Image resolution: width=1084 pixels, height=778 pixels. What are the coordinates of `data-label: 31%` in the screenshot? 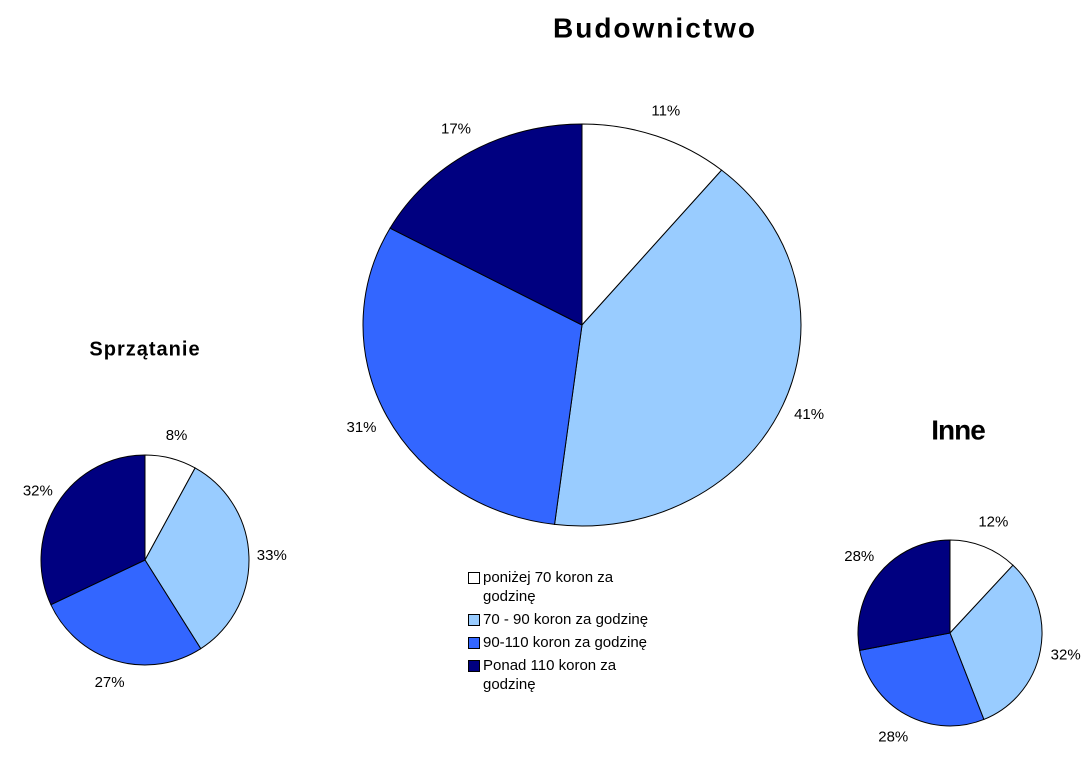 It's located at (361, 427).